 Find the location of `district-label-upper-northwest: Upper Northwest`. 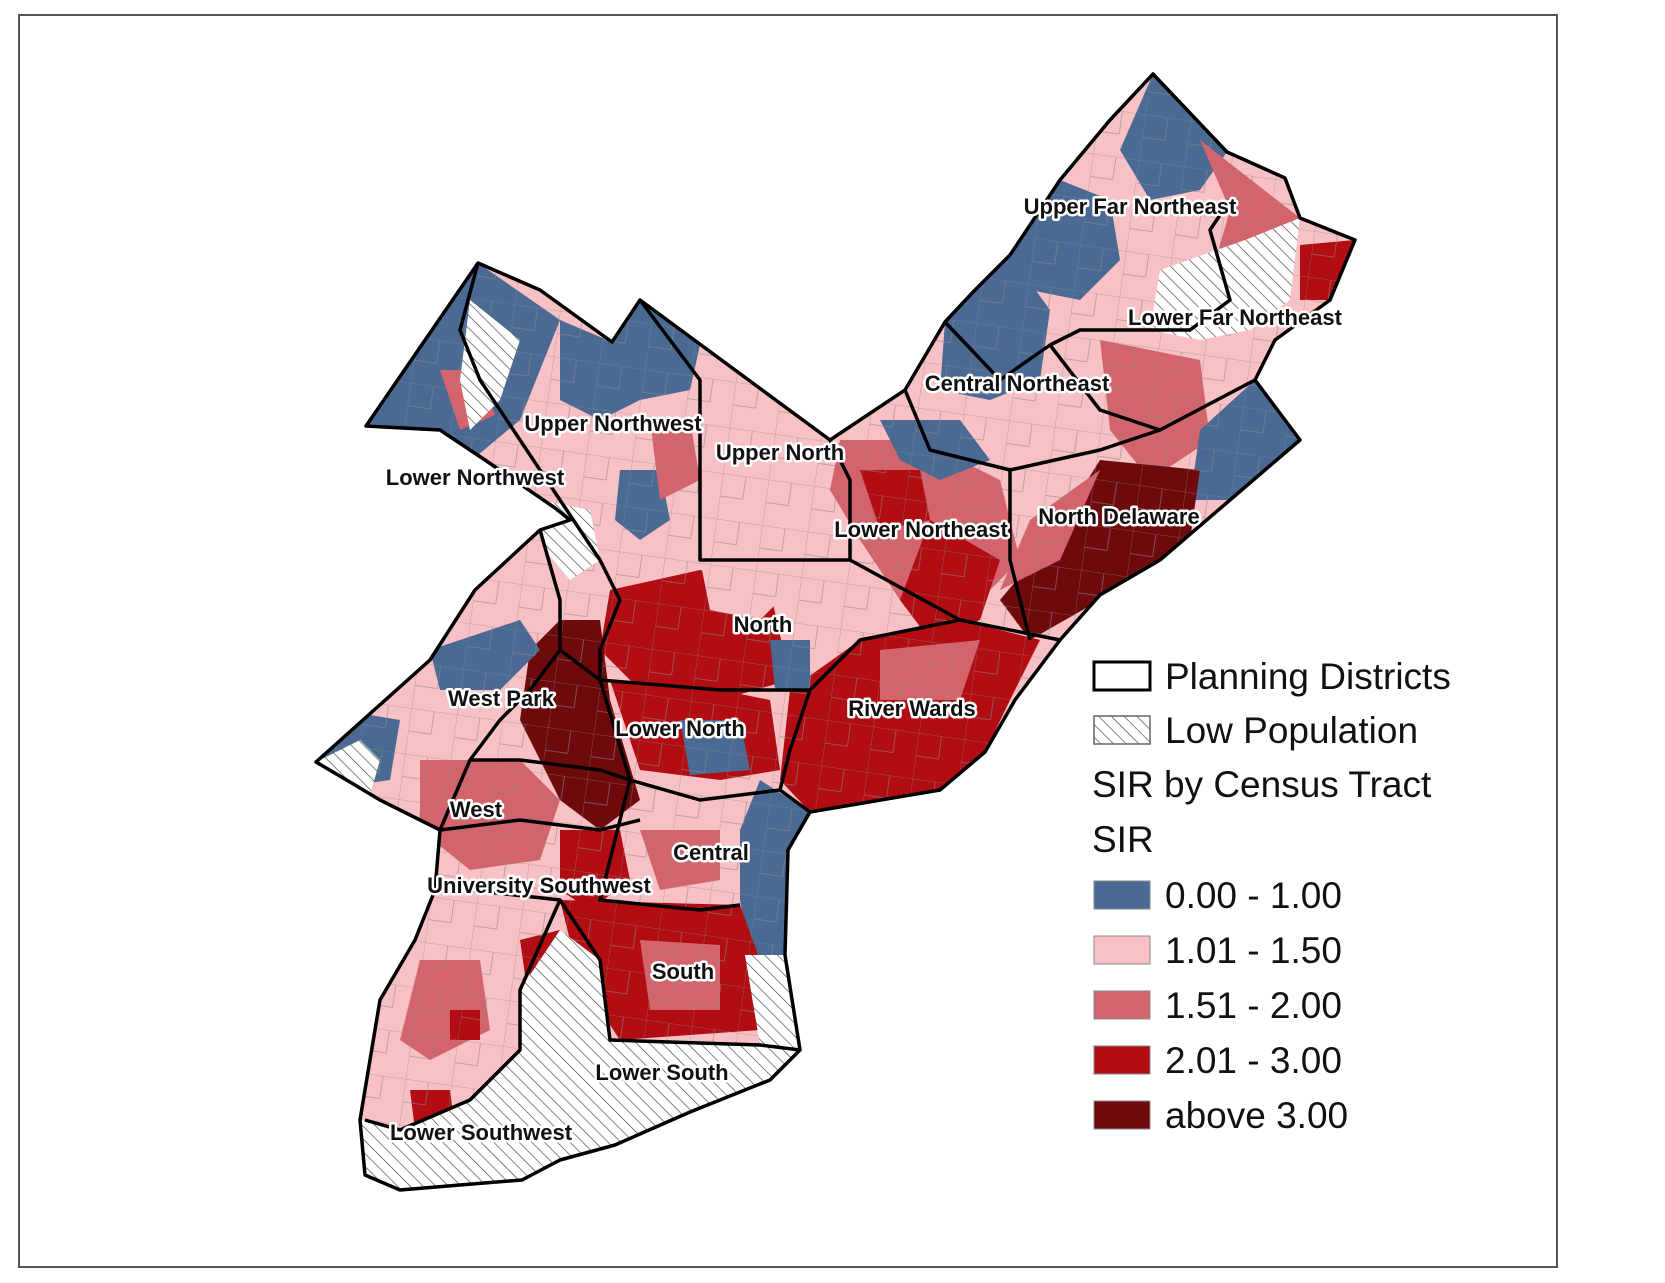

district-label-upper-northwest: Upper Northwest is located at coordinates (613, 423).